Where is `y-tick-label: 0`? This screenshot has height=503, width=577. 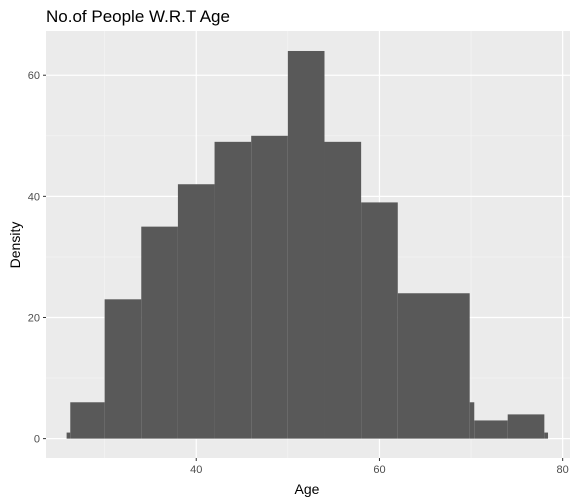 y-tick-label: 0 is located at coordinates (37, 440).